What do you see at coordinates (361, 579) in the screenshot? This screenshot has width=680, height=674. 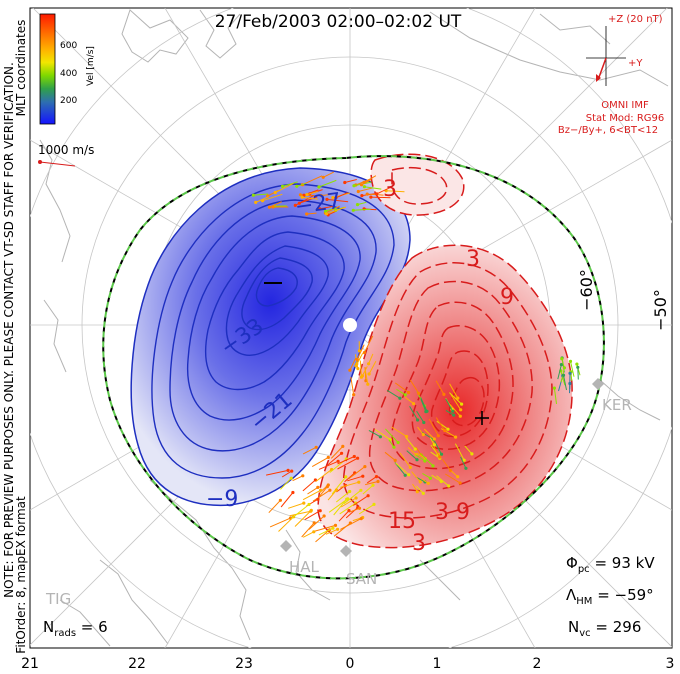 I see `station-label-san: SAN` at bounding box center [361, 579].